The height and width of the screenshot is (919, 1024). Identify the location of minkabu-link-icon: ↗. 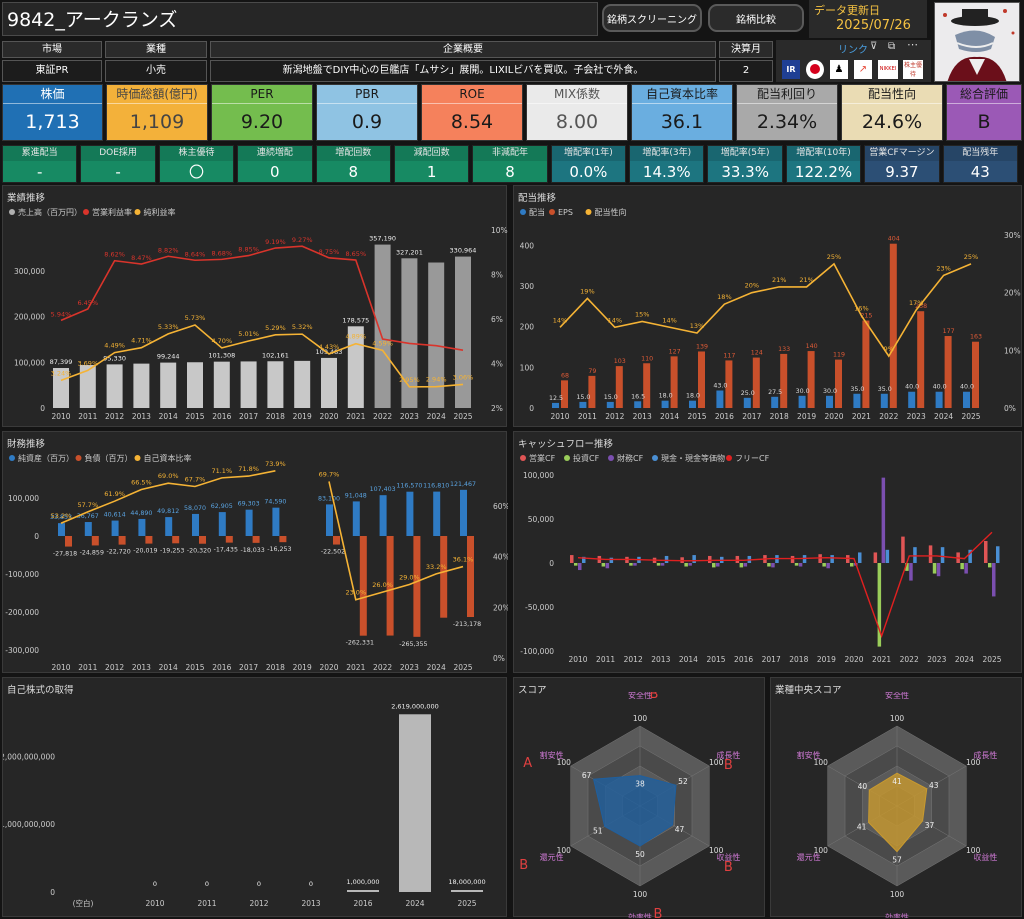
(863, 69).